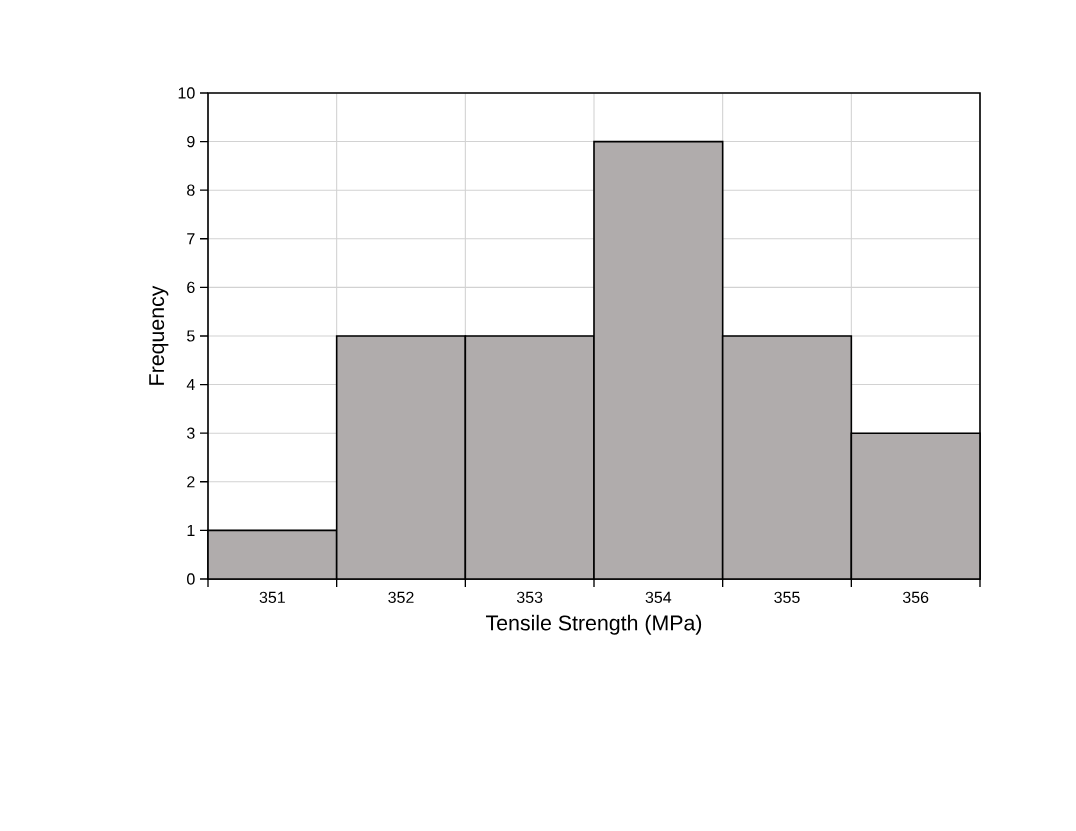  Describe the element at coordinates (191, 433) in the screenshot. I see `y-tick-label: 3` at that location.